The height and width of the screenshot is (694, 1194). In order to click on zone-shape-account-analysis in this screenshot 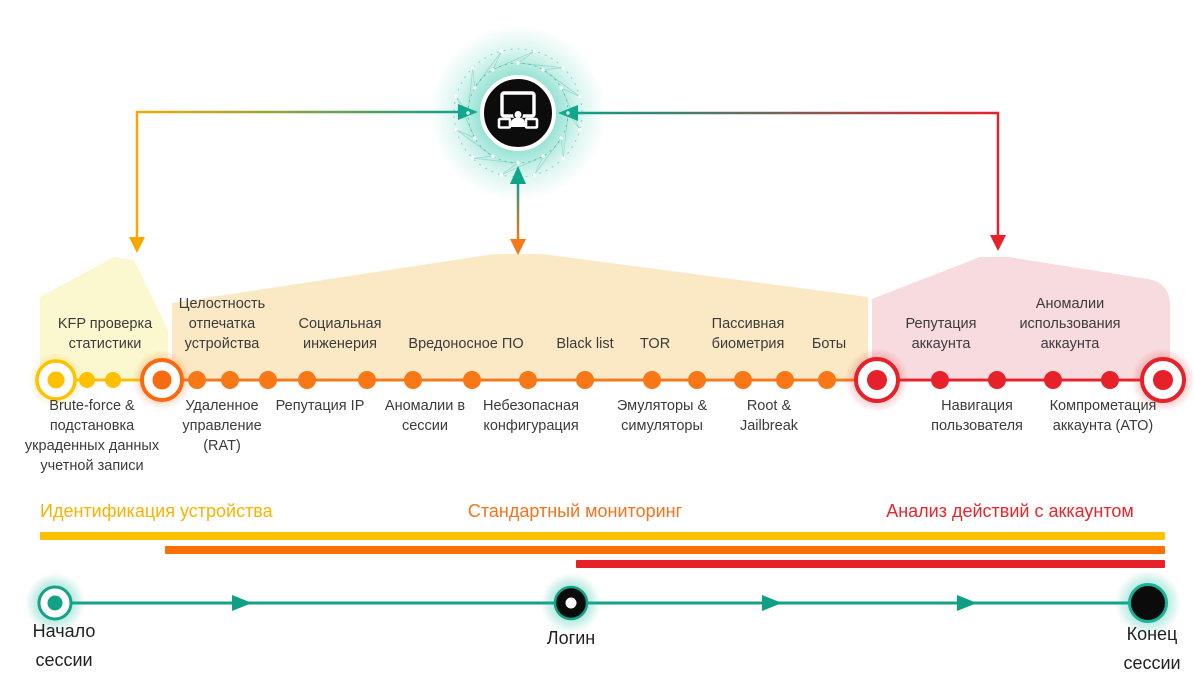, I will do `click(1021, 317)`.